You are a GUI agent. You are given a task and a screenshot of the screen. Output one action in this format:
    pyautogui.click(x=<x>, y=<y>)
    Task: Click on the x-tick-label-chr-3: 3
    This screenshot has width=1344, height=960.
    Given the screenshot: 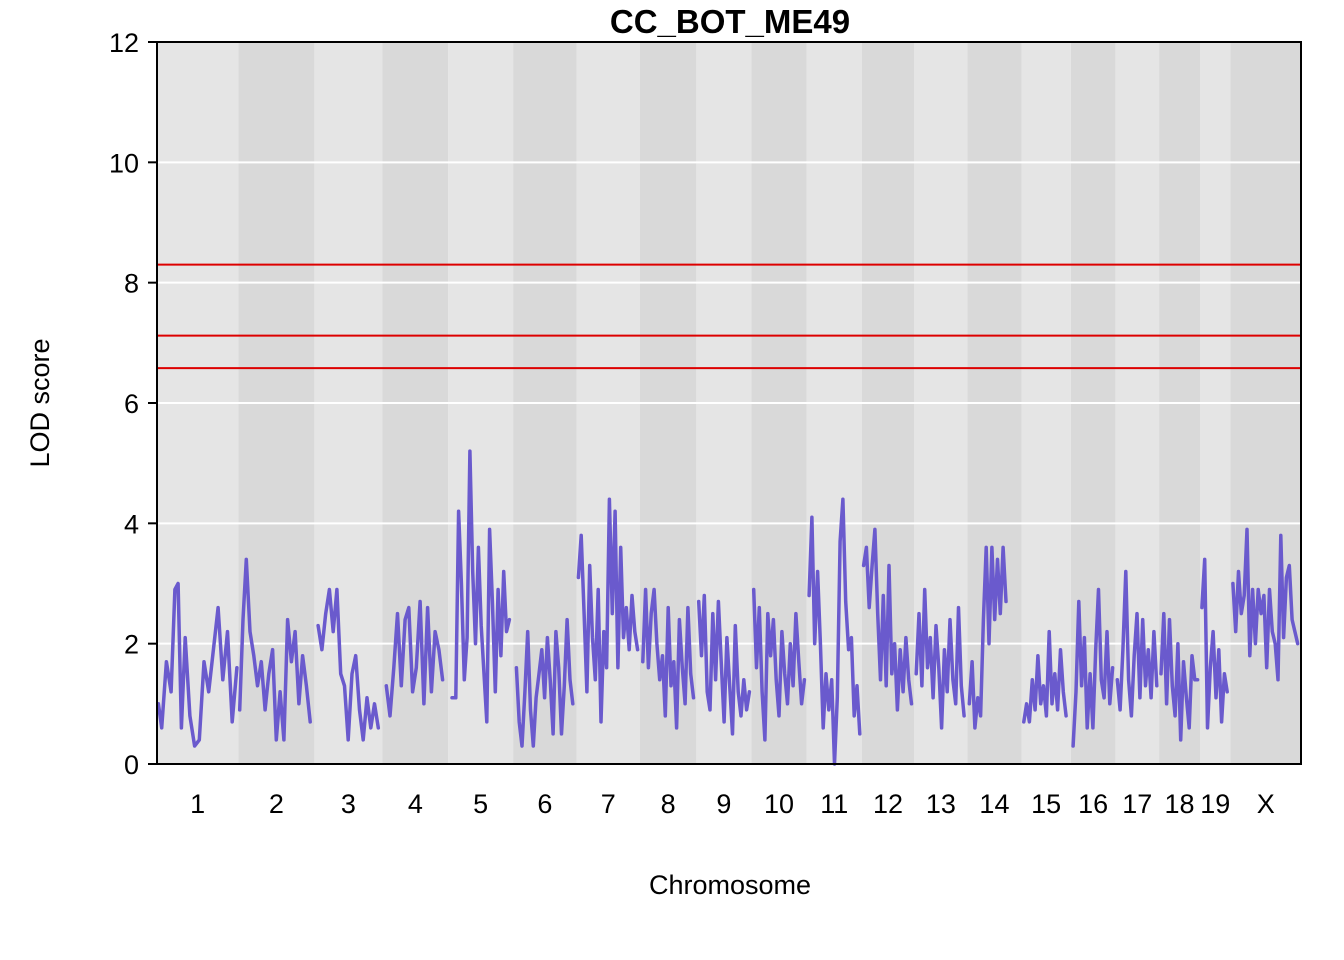 What is the action you would take?
    pyautogui.click(x=348, y=804)
    